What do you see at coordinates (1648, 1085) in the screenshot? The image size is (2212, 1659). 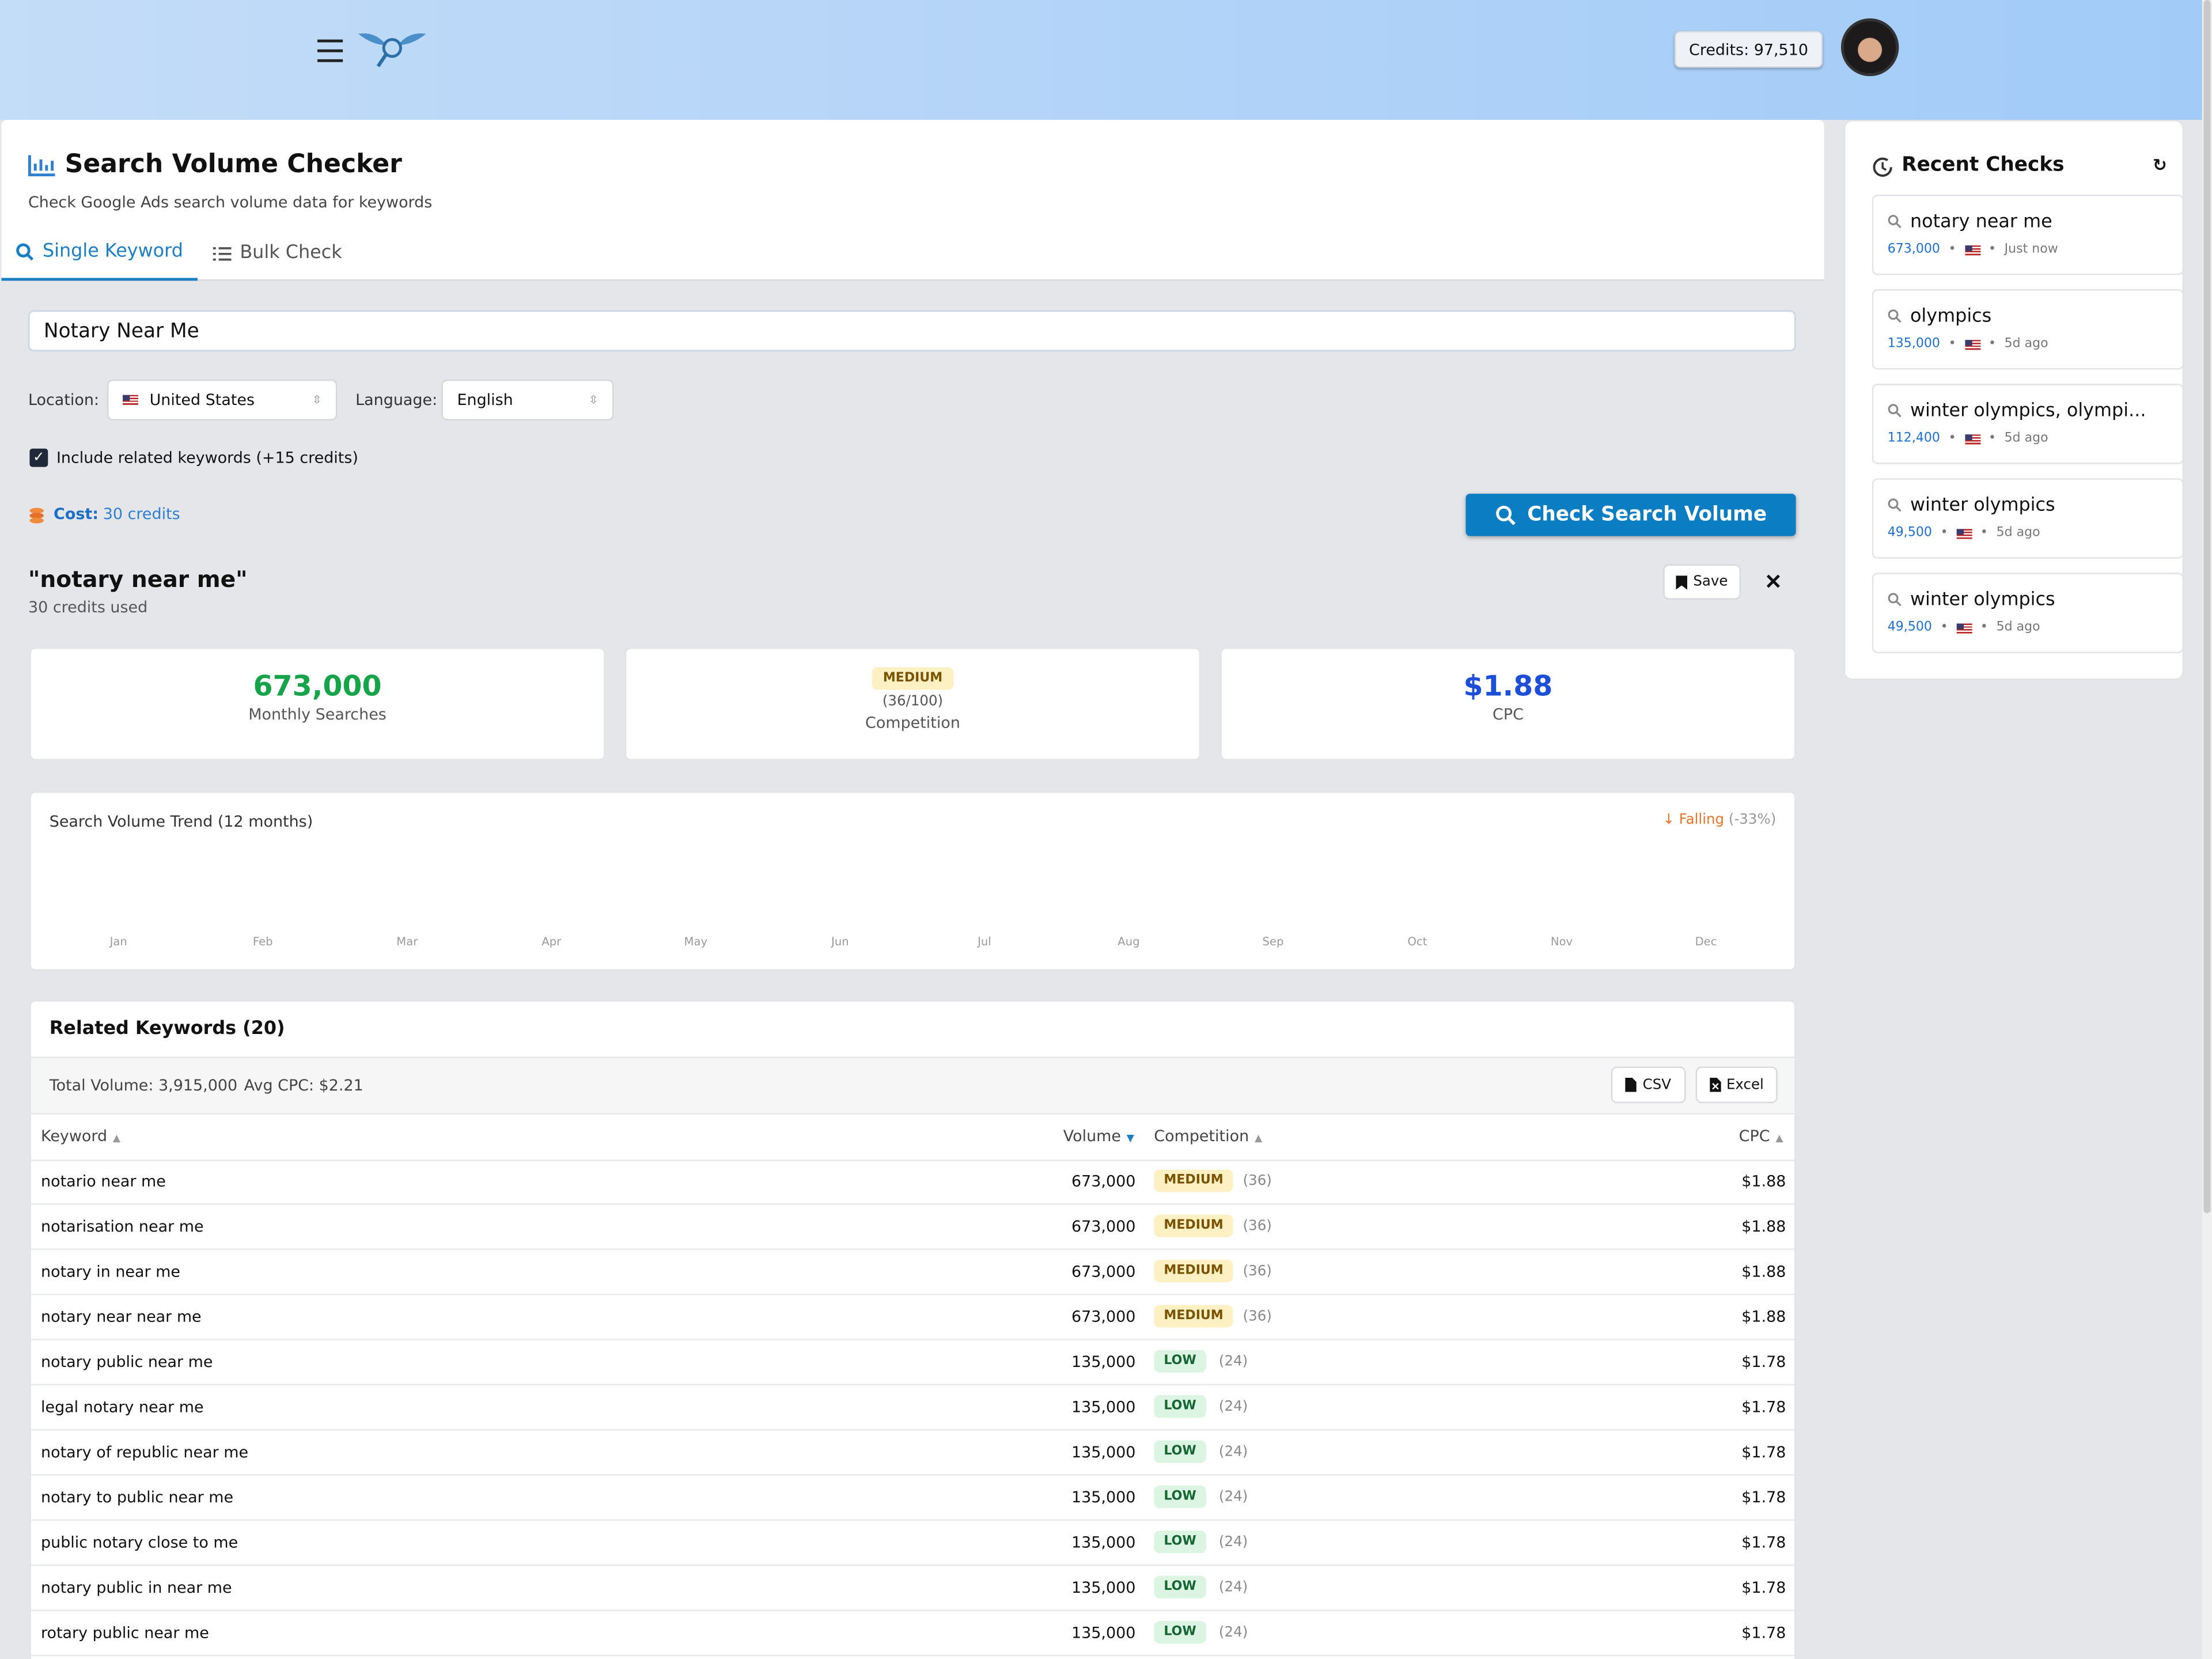 I see `csv-button: CSV` at bounding box center [1648, 1085].